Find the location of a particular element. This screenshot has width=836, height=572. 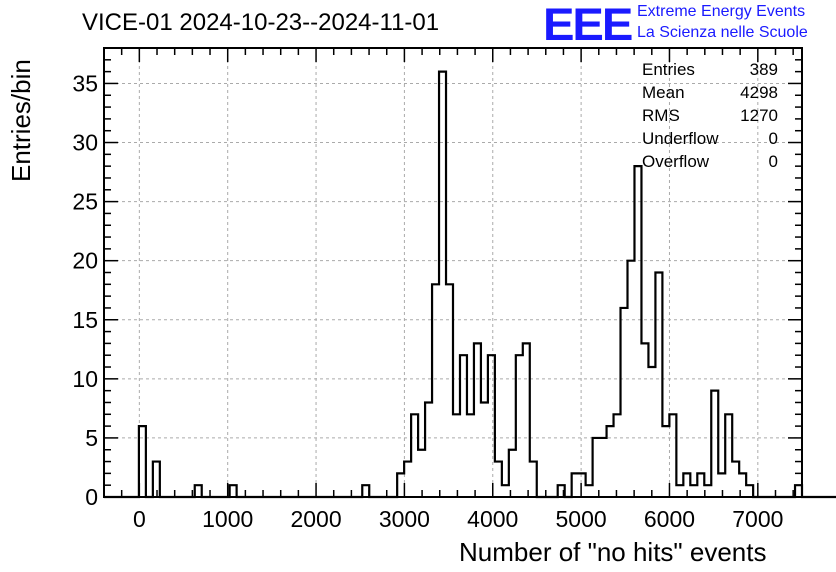

y-tick-label: 25 is located at coordinates (85, 202).